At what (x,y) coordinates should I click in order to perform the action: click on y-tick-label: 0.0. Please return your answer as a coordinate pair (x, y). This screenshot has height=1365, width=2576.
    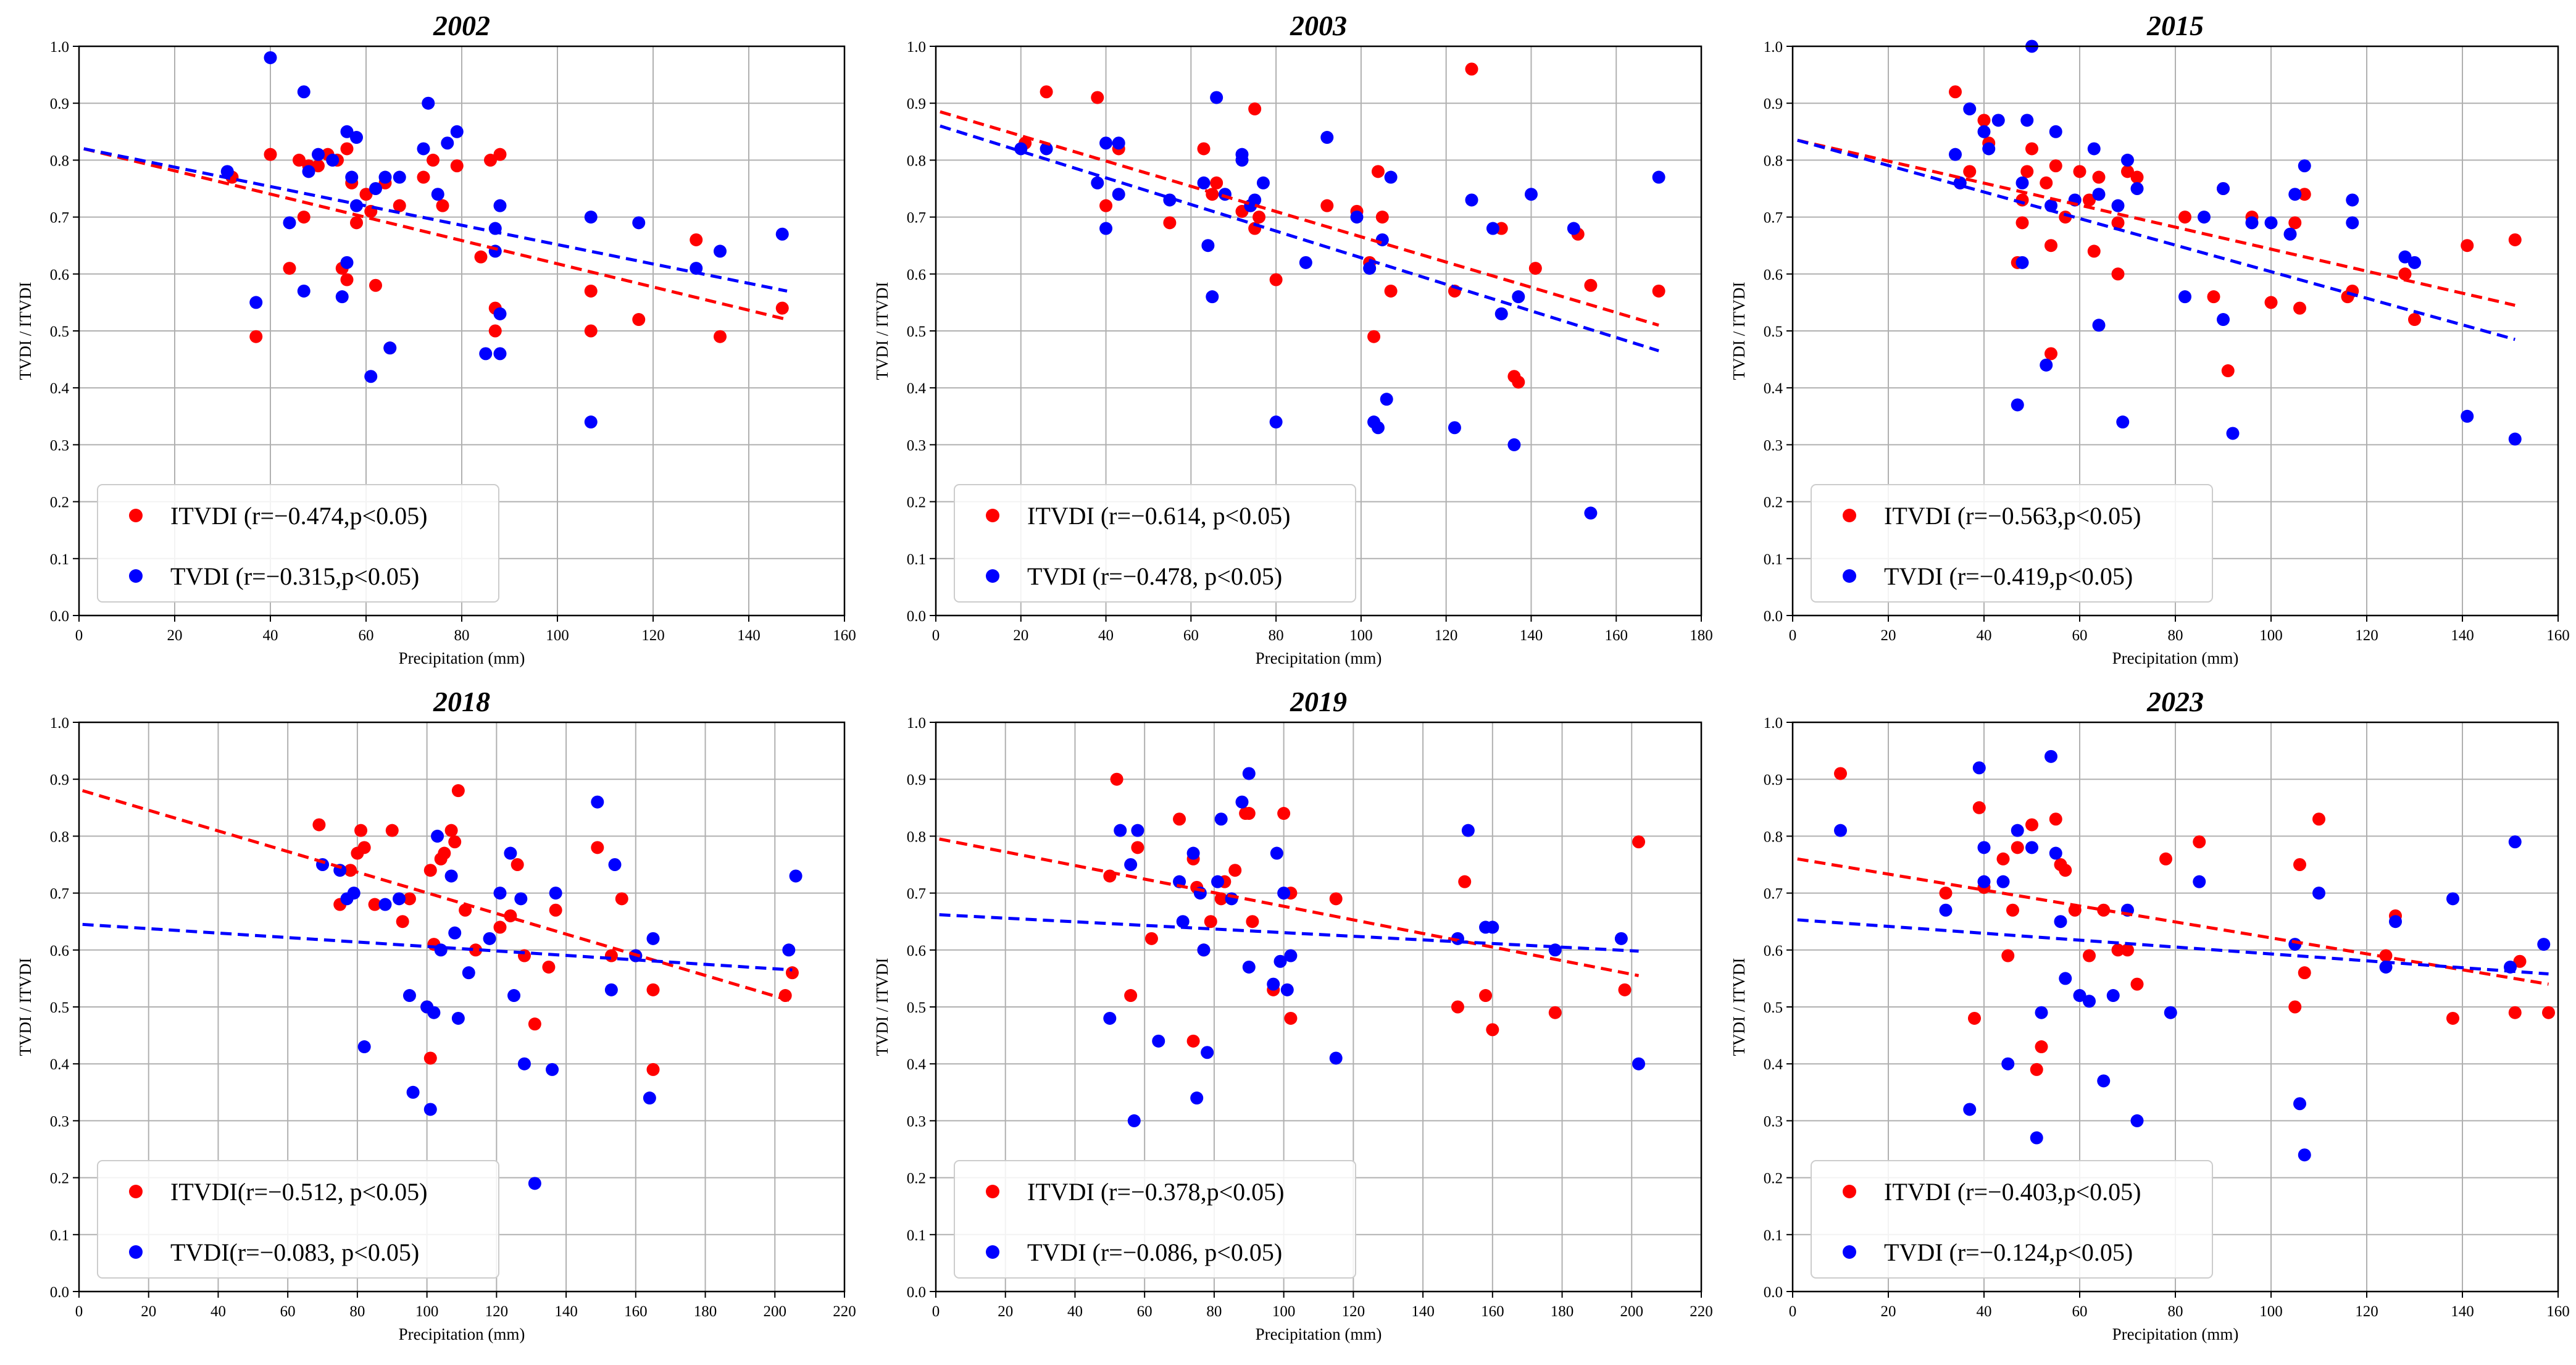
    Looking at the image, I should click on (917, 1292).